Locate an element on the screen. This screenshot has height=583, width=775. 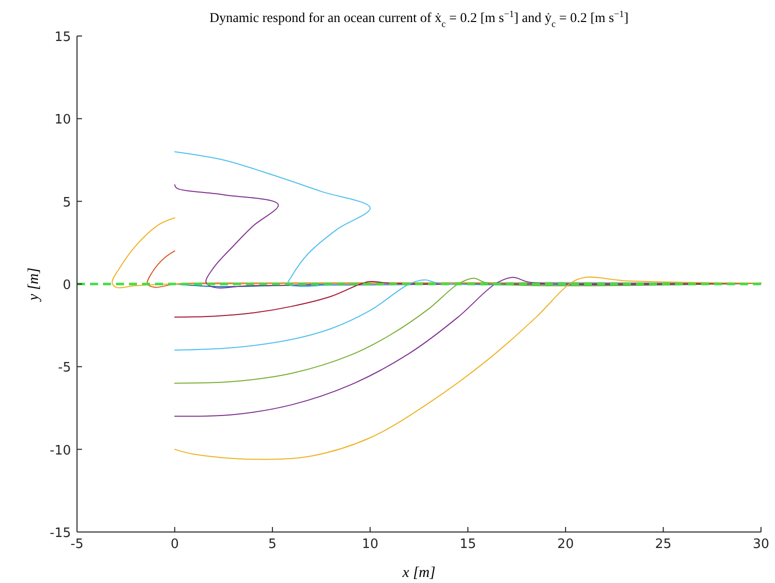
x-tick-label: 25 is located at coordinates (663, 544).